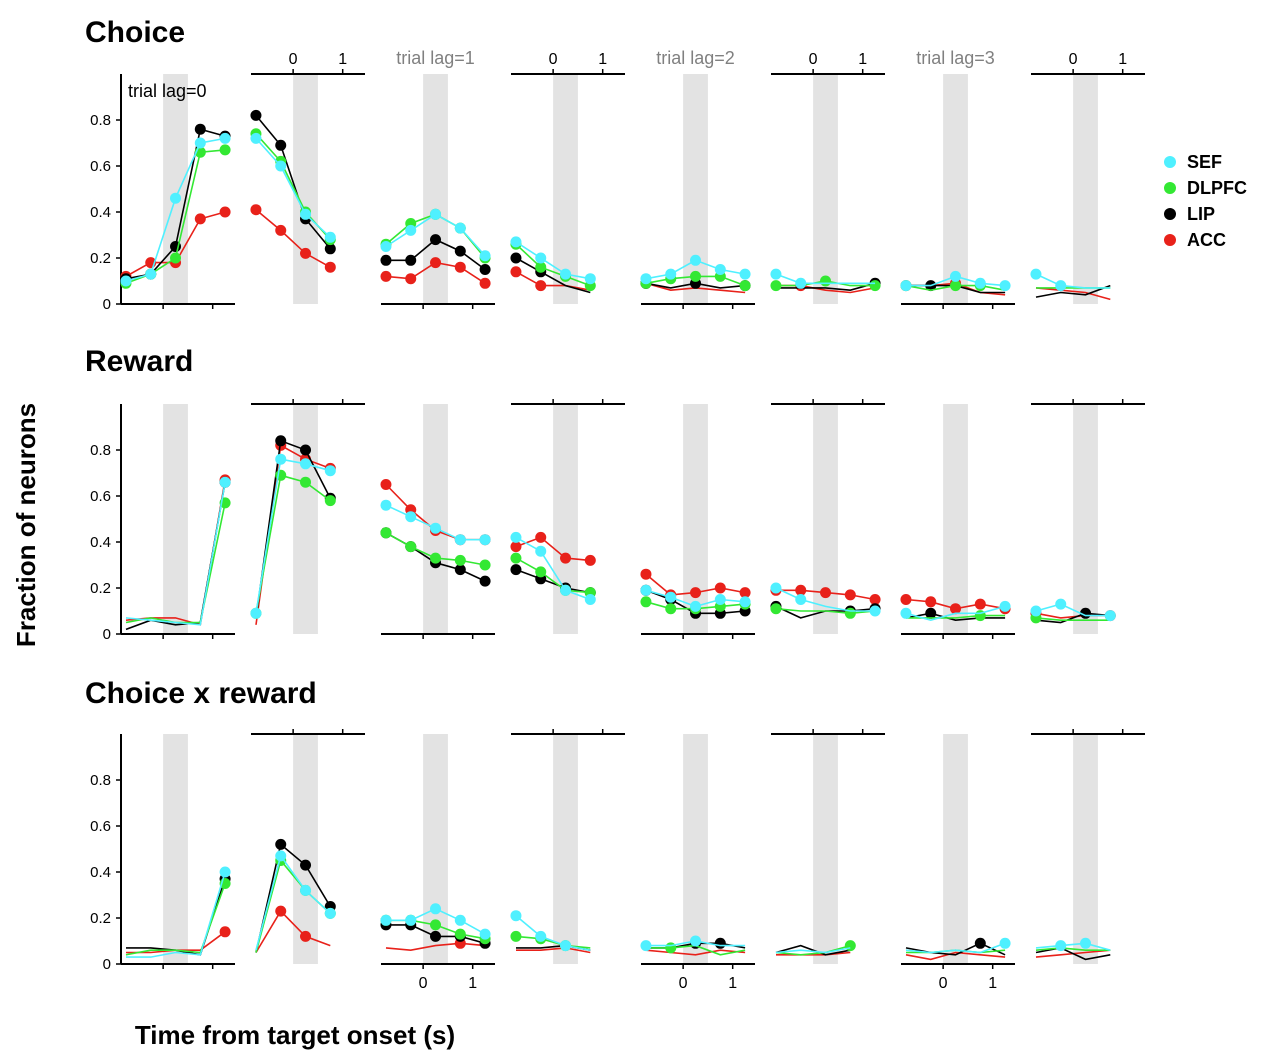  What do you see at coordinates (435, 58) in the screenshot?
I see `lag-label: trial lag=1` at bounding box center [435, 58].